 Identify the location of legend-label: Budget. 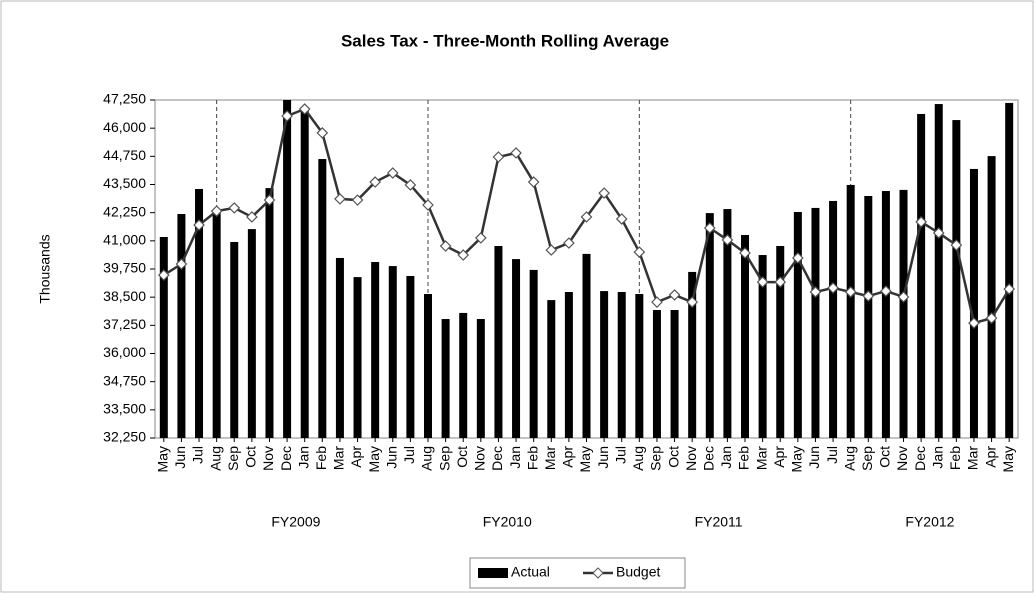
(638, 572).